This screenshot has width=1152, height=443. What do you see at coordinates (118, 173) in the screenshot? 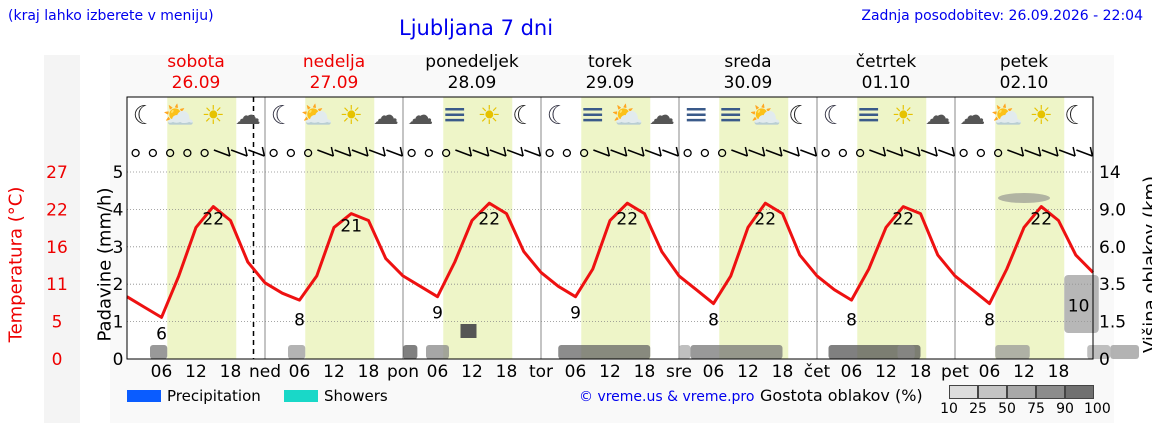
I see `precipitation-tick: 5` at bounding box center [118, 173].